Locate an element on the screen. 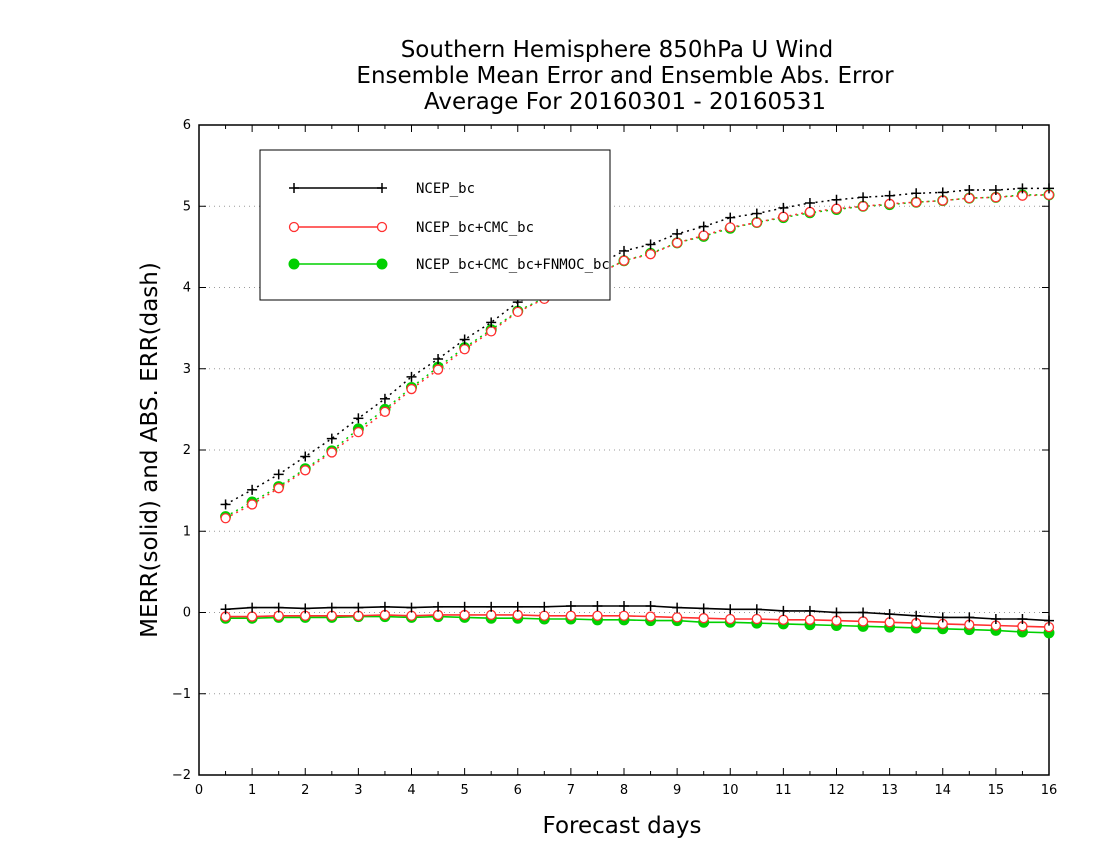  x-tick-label: 9 is located at coordinates (677, 790).